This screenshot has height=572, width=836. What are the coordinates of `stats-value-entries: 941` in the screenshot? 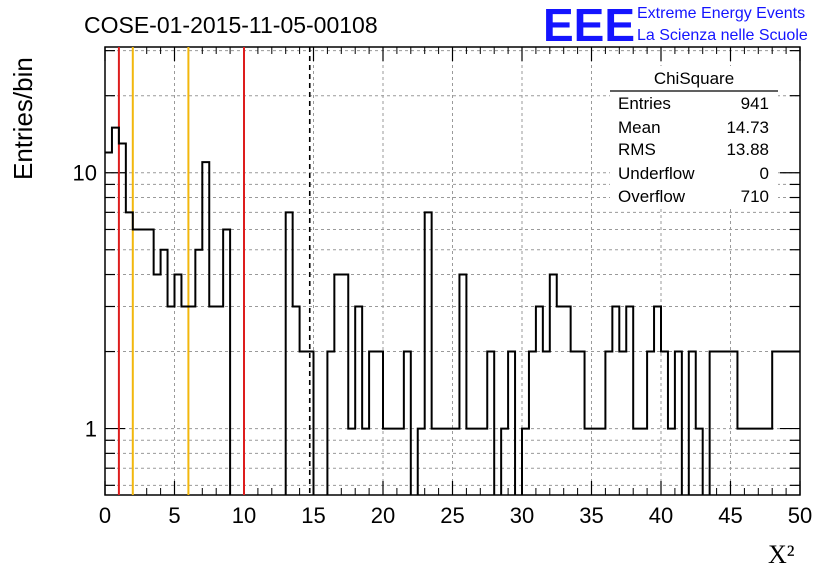 It's located at (755, 103).